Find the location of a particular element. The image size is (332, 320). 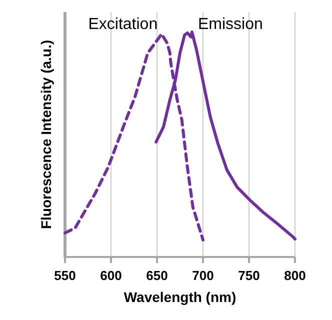

series-label: Emission is located at coordinates (230, 24).